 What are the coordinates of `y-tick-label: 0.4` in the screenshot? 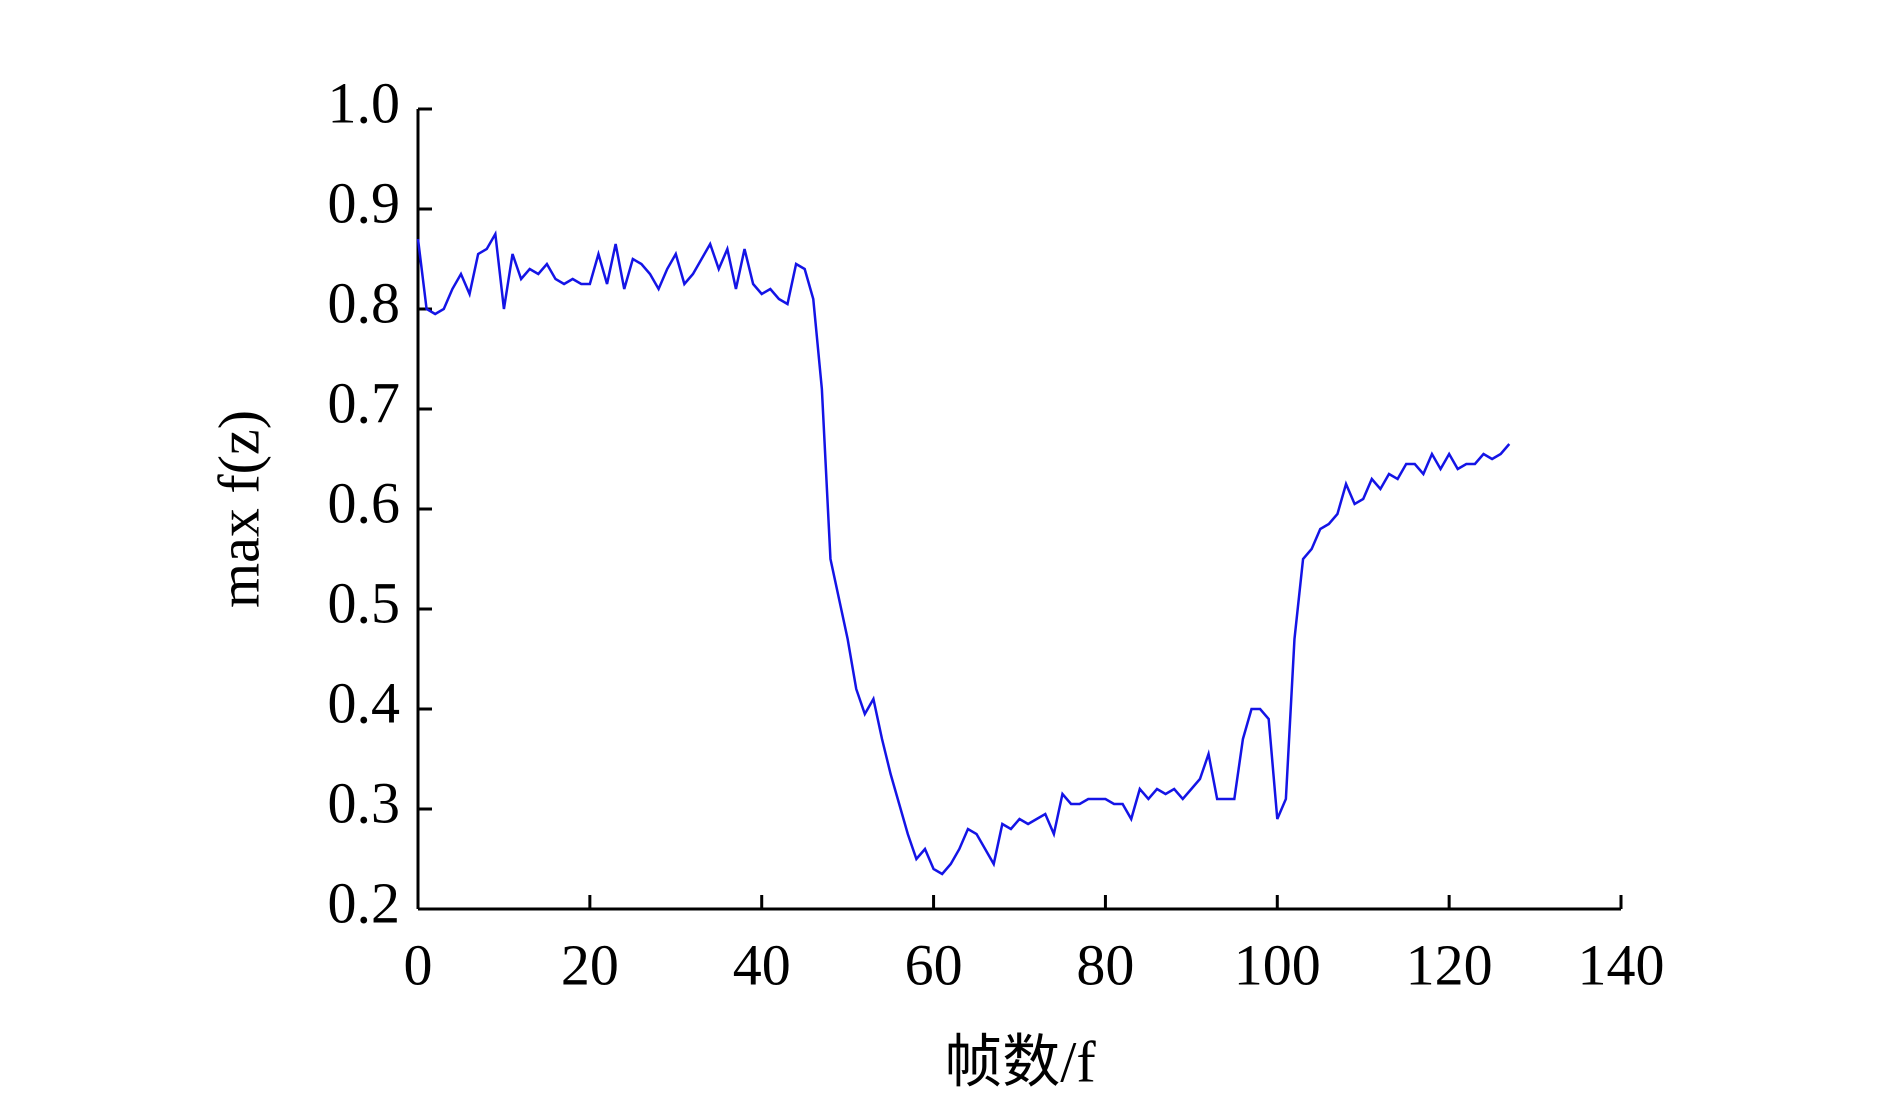 It's located at (364, 702).